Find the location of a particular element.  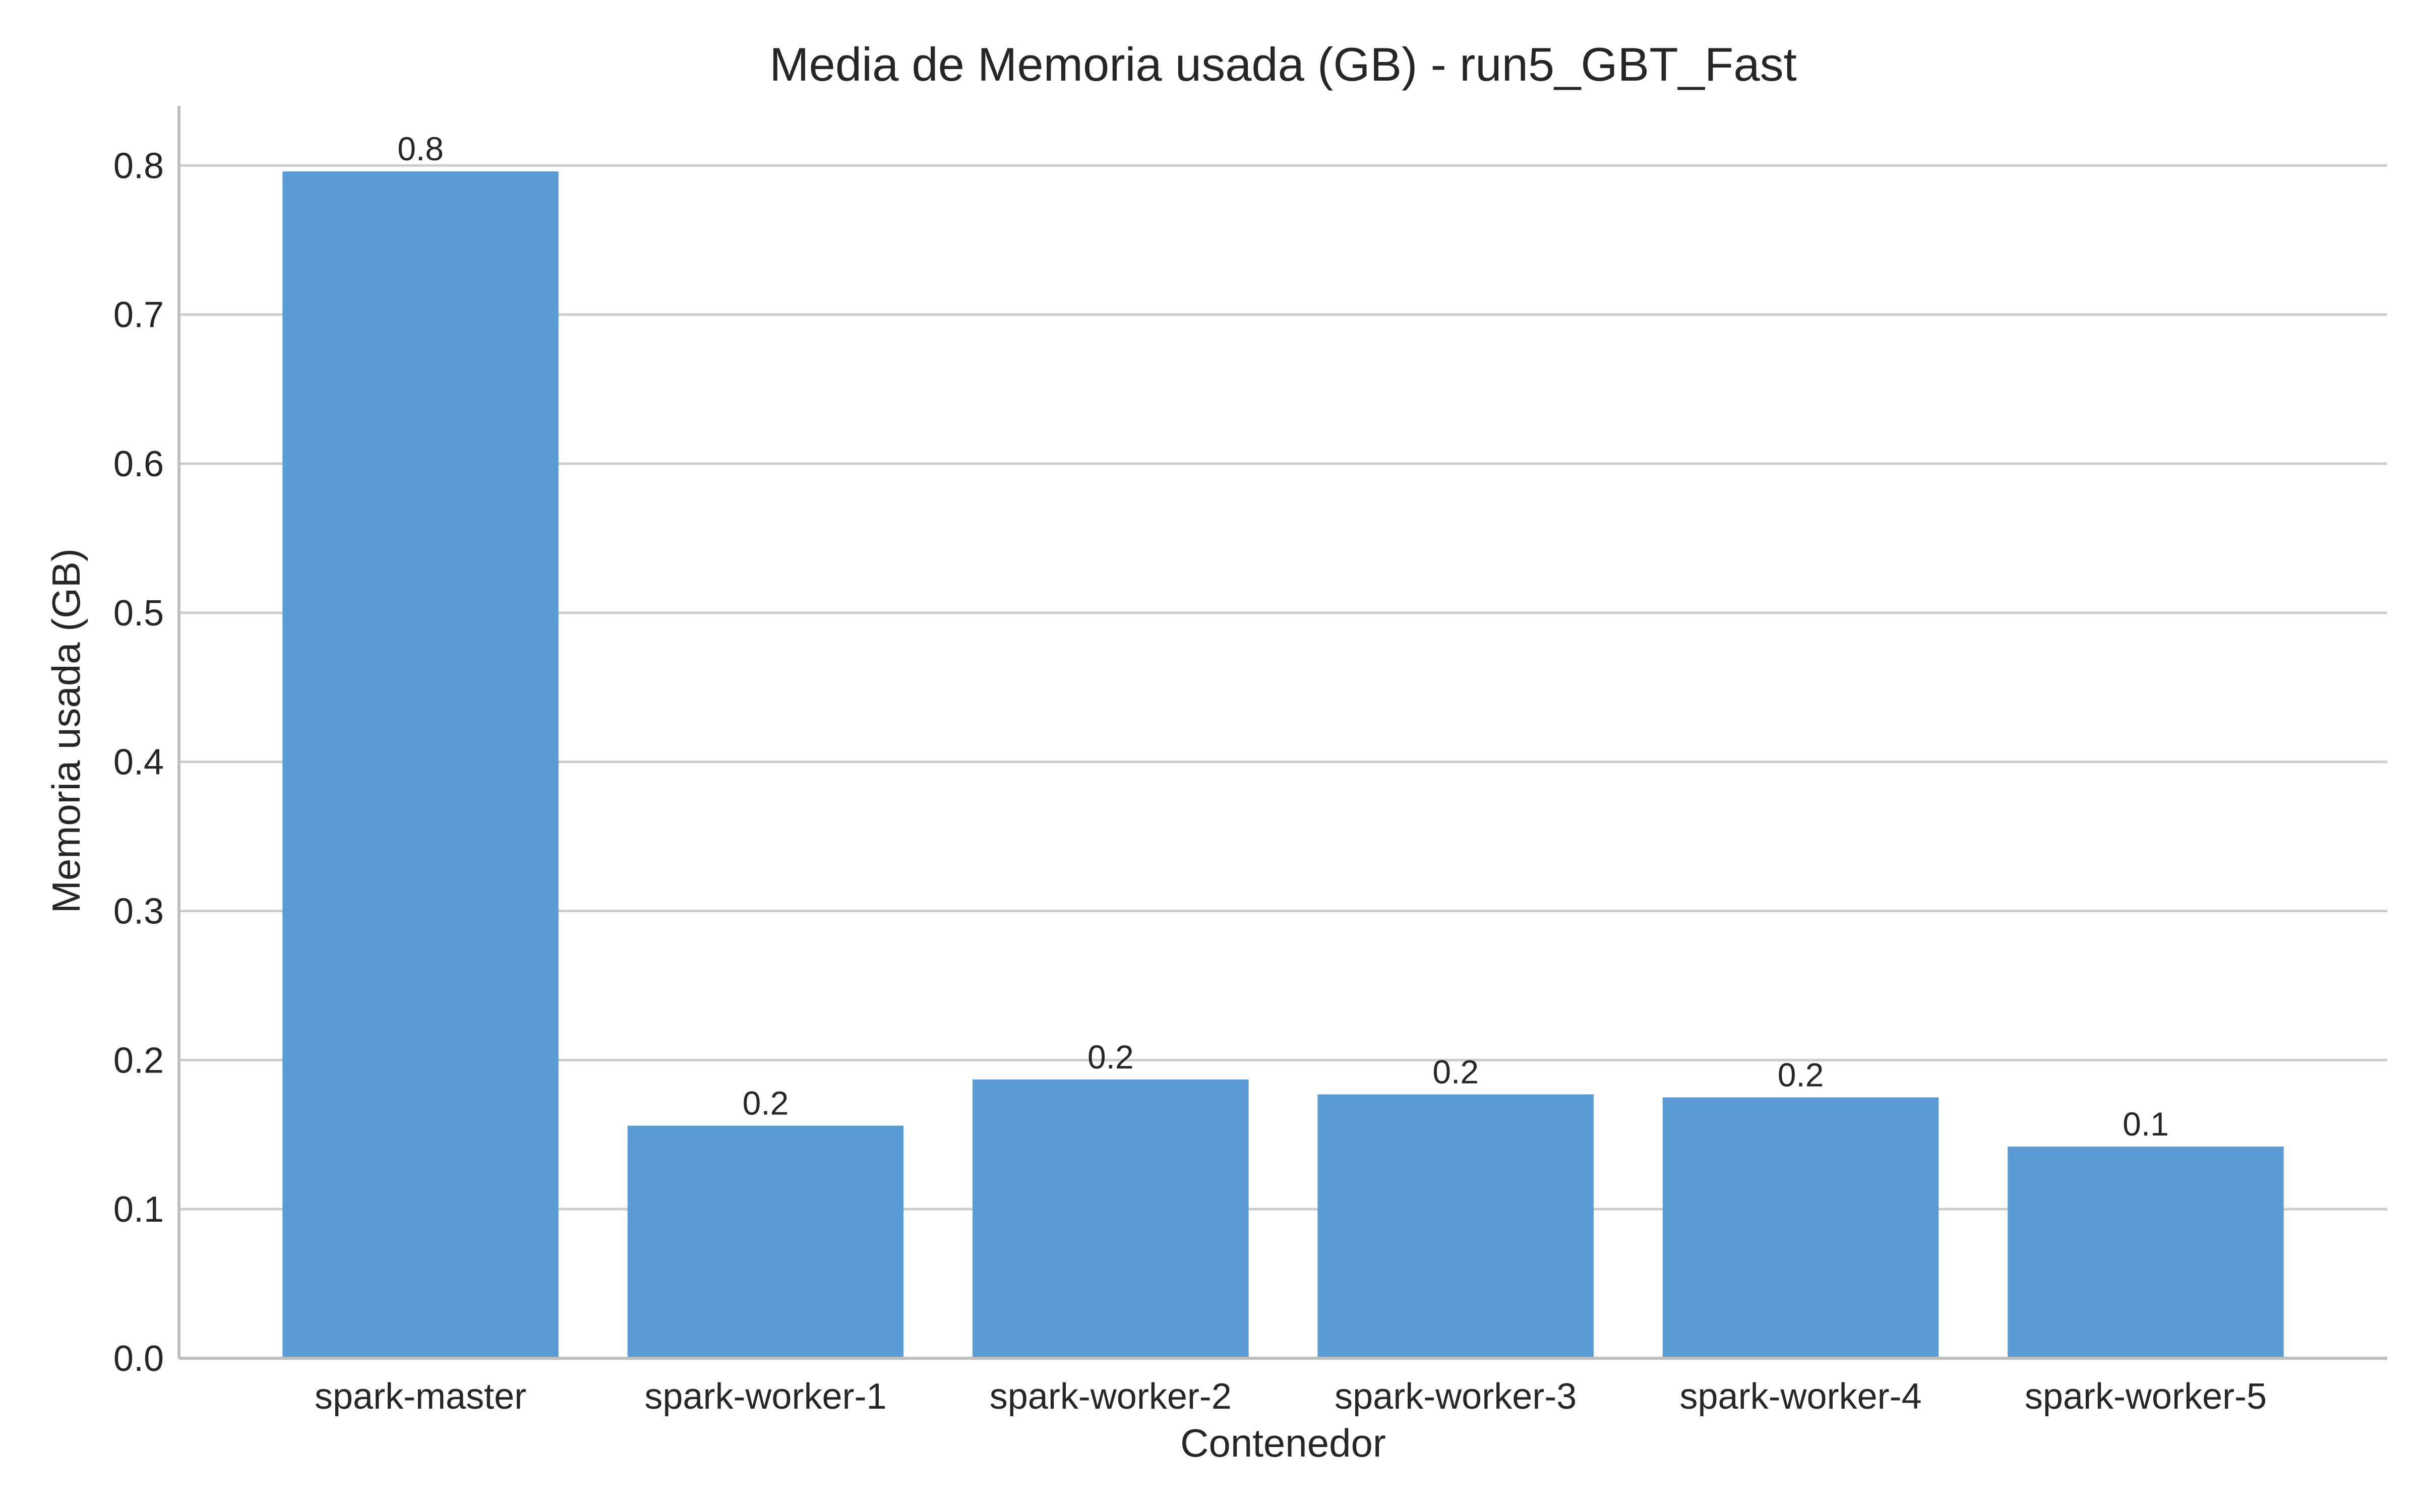

y-tick-label: 0.3 is located at coordinates (138, 912).